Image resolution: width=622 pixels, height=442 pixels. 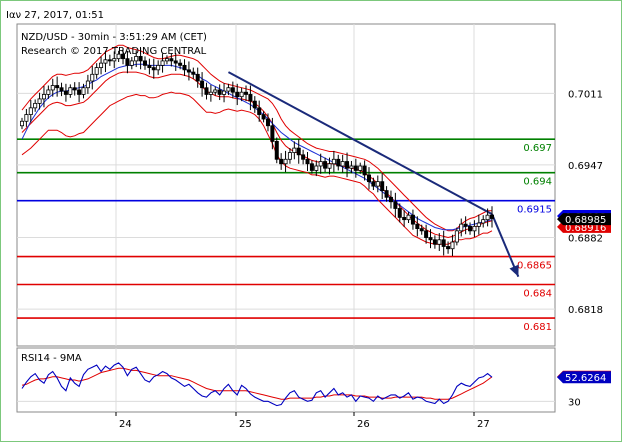 I want to click on x-tick-label: 26, so click(x=363, y=424).